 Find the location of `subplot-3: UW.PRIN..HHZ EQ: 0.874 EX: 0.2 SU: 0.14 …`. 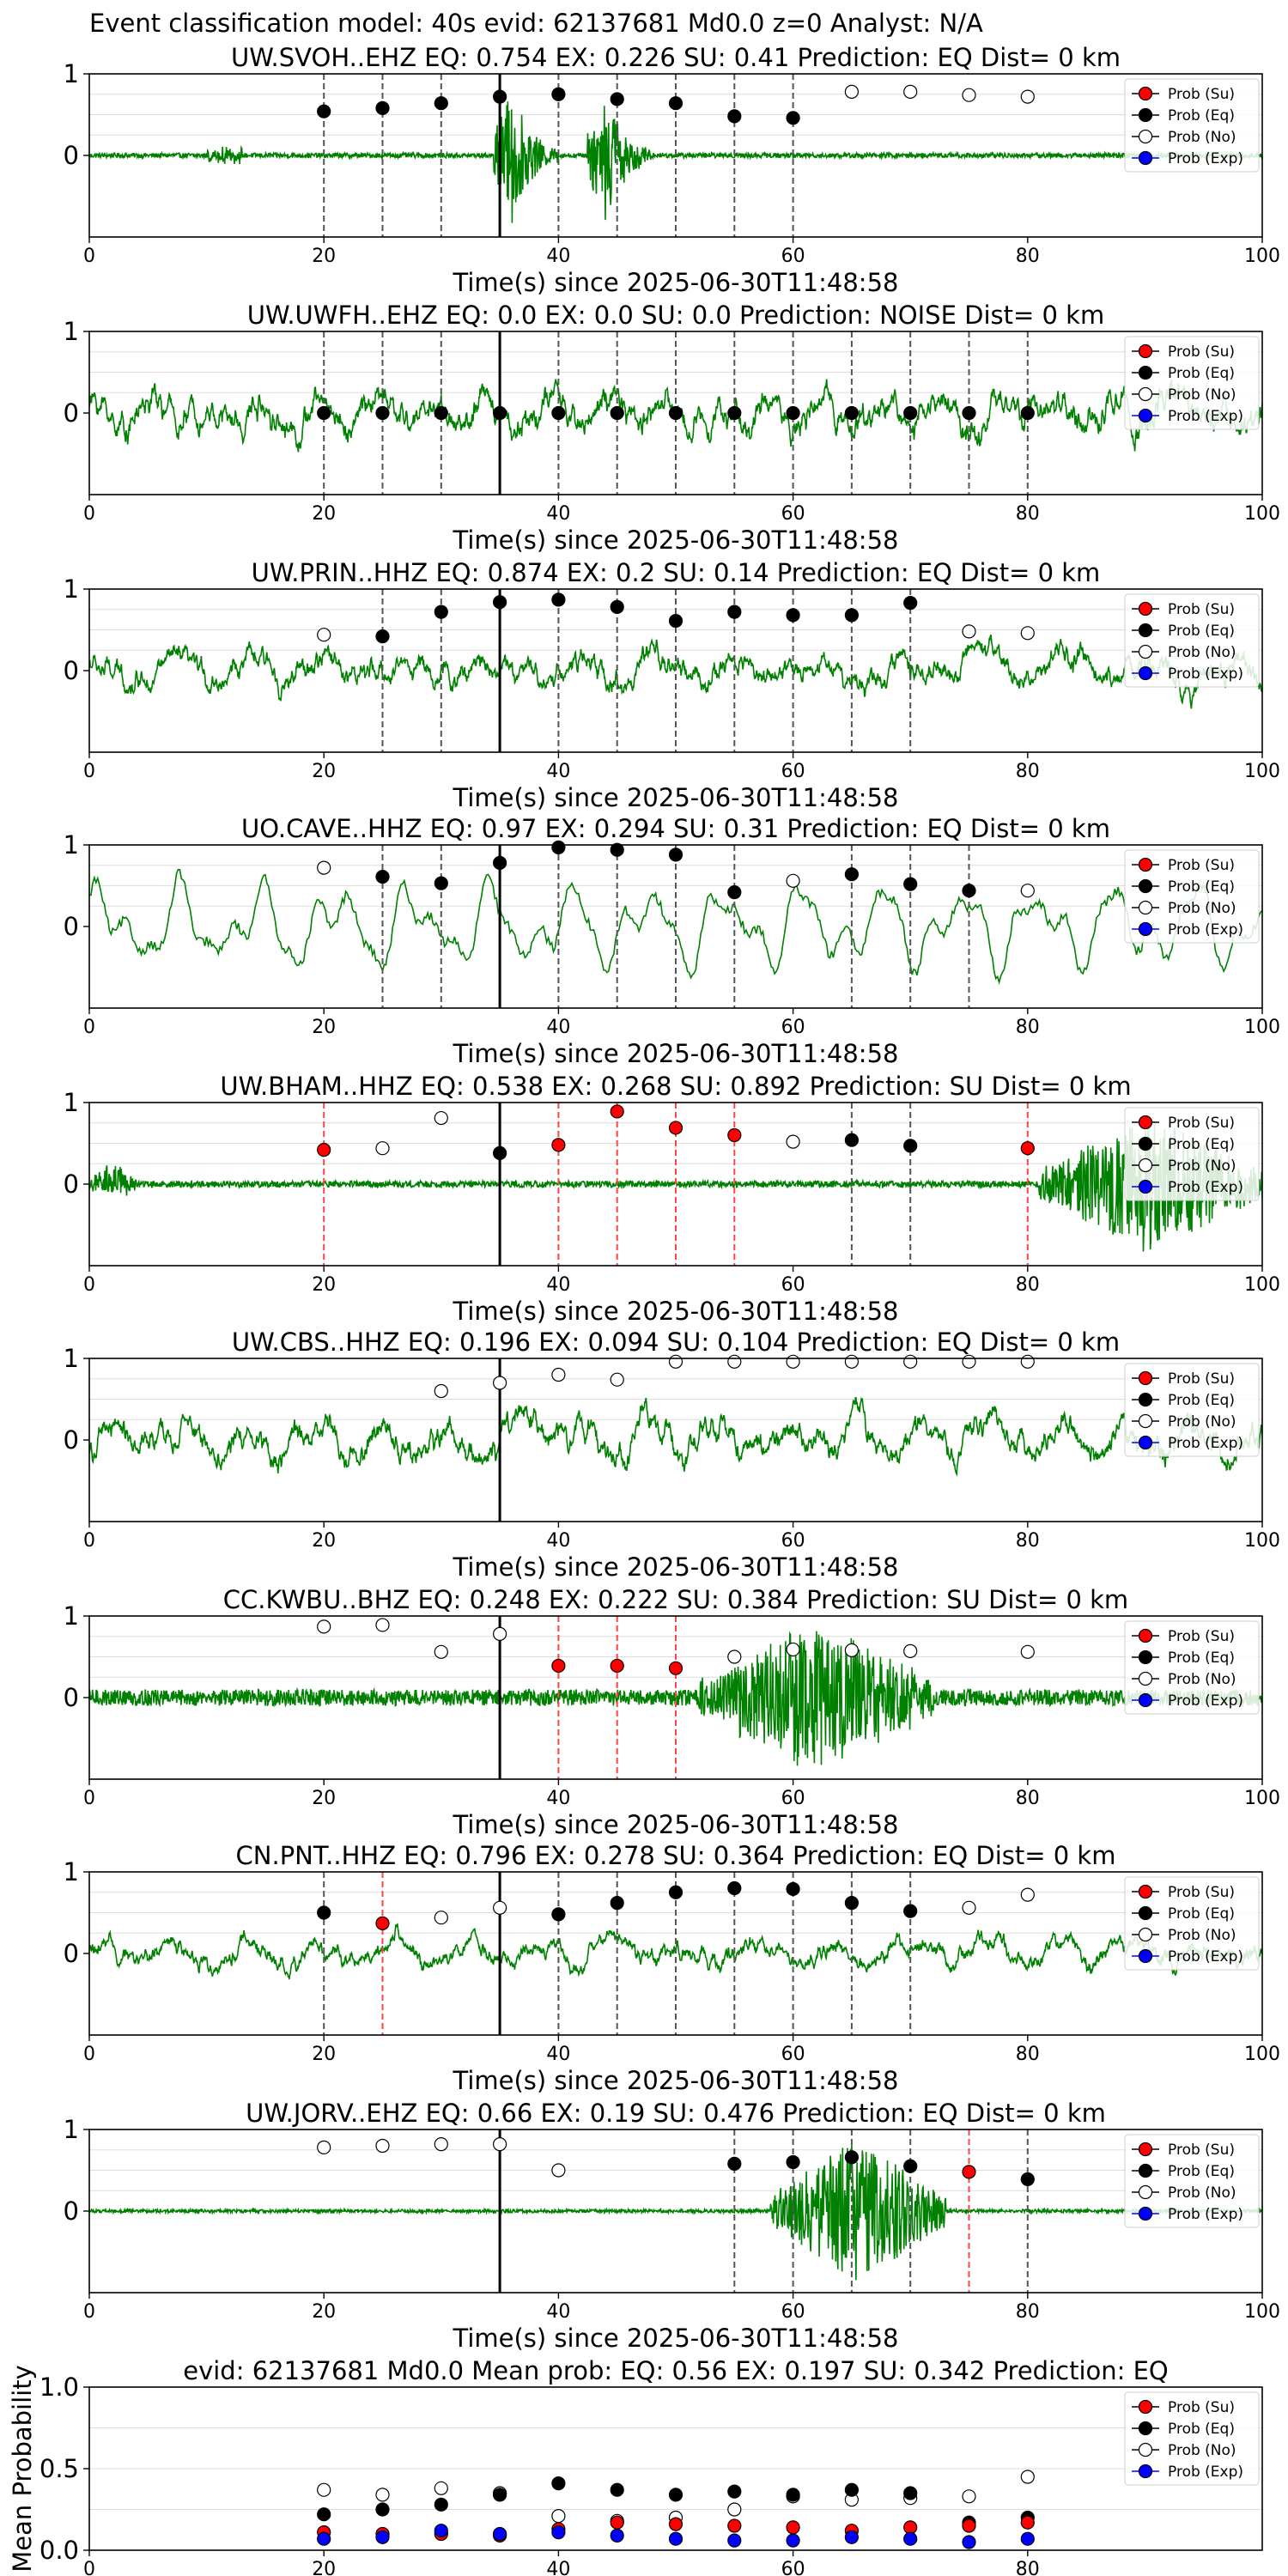

subplot-3: UW.PRIN..HHZ EQ: 0.874 EX: 0.2 SU: 0.14 … is located at coordinates (672, 685).